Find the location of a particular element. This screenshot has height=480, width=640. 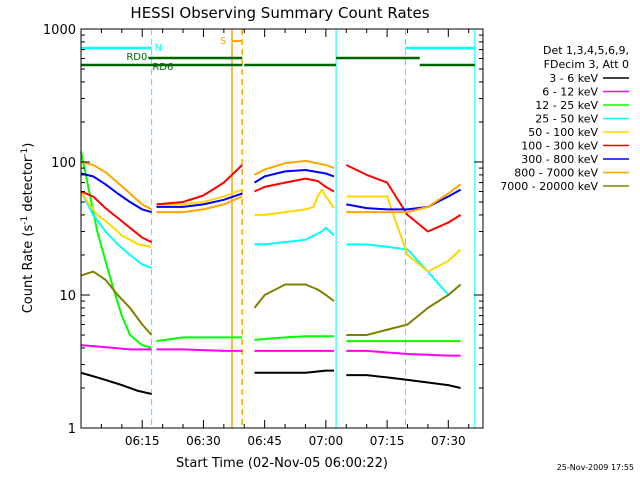

legend-label: 6 - 12 keV is located at coordinates (570, 92).